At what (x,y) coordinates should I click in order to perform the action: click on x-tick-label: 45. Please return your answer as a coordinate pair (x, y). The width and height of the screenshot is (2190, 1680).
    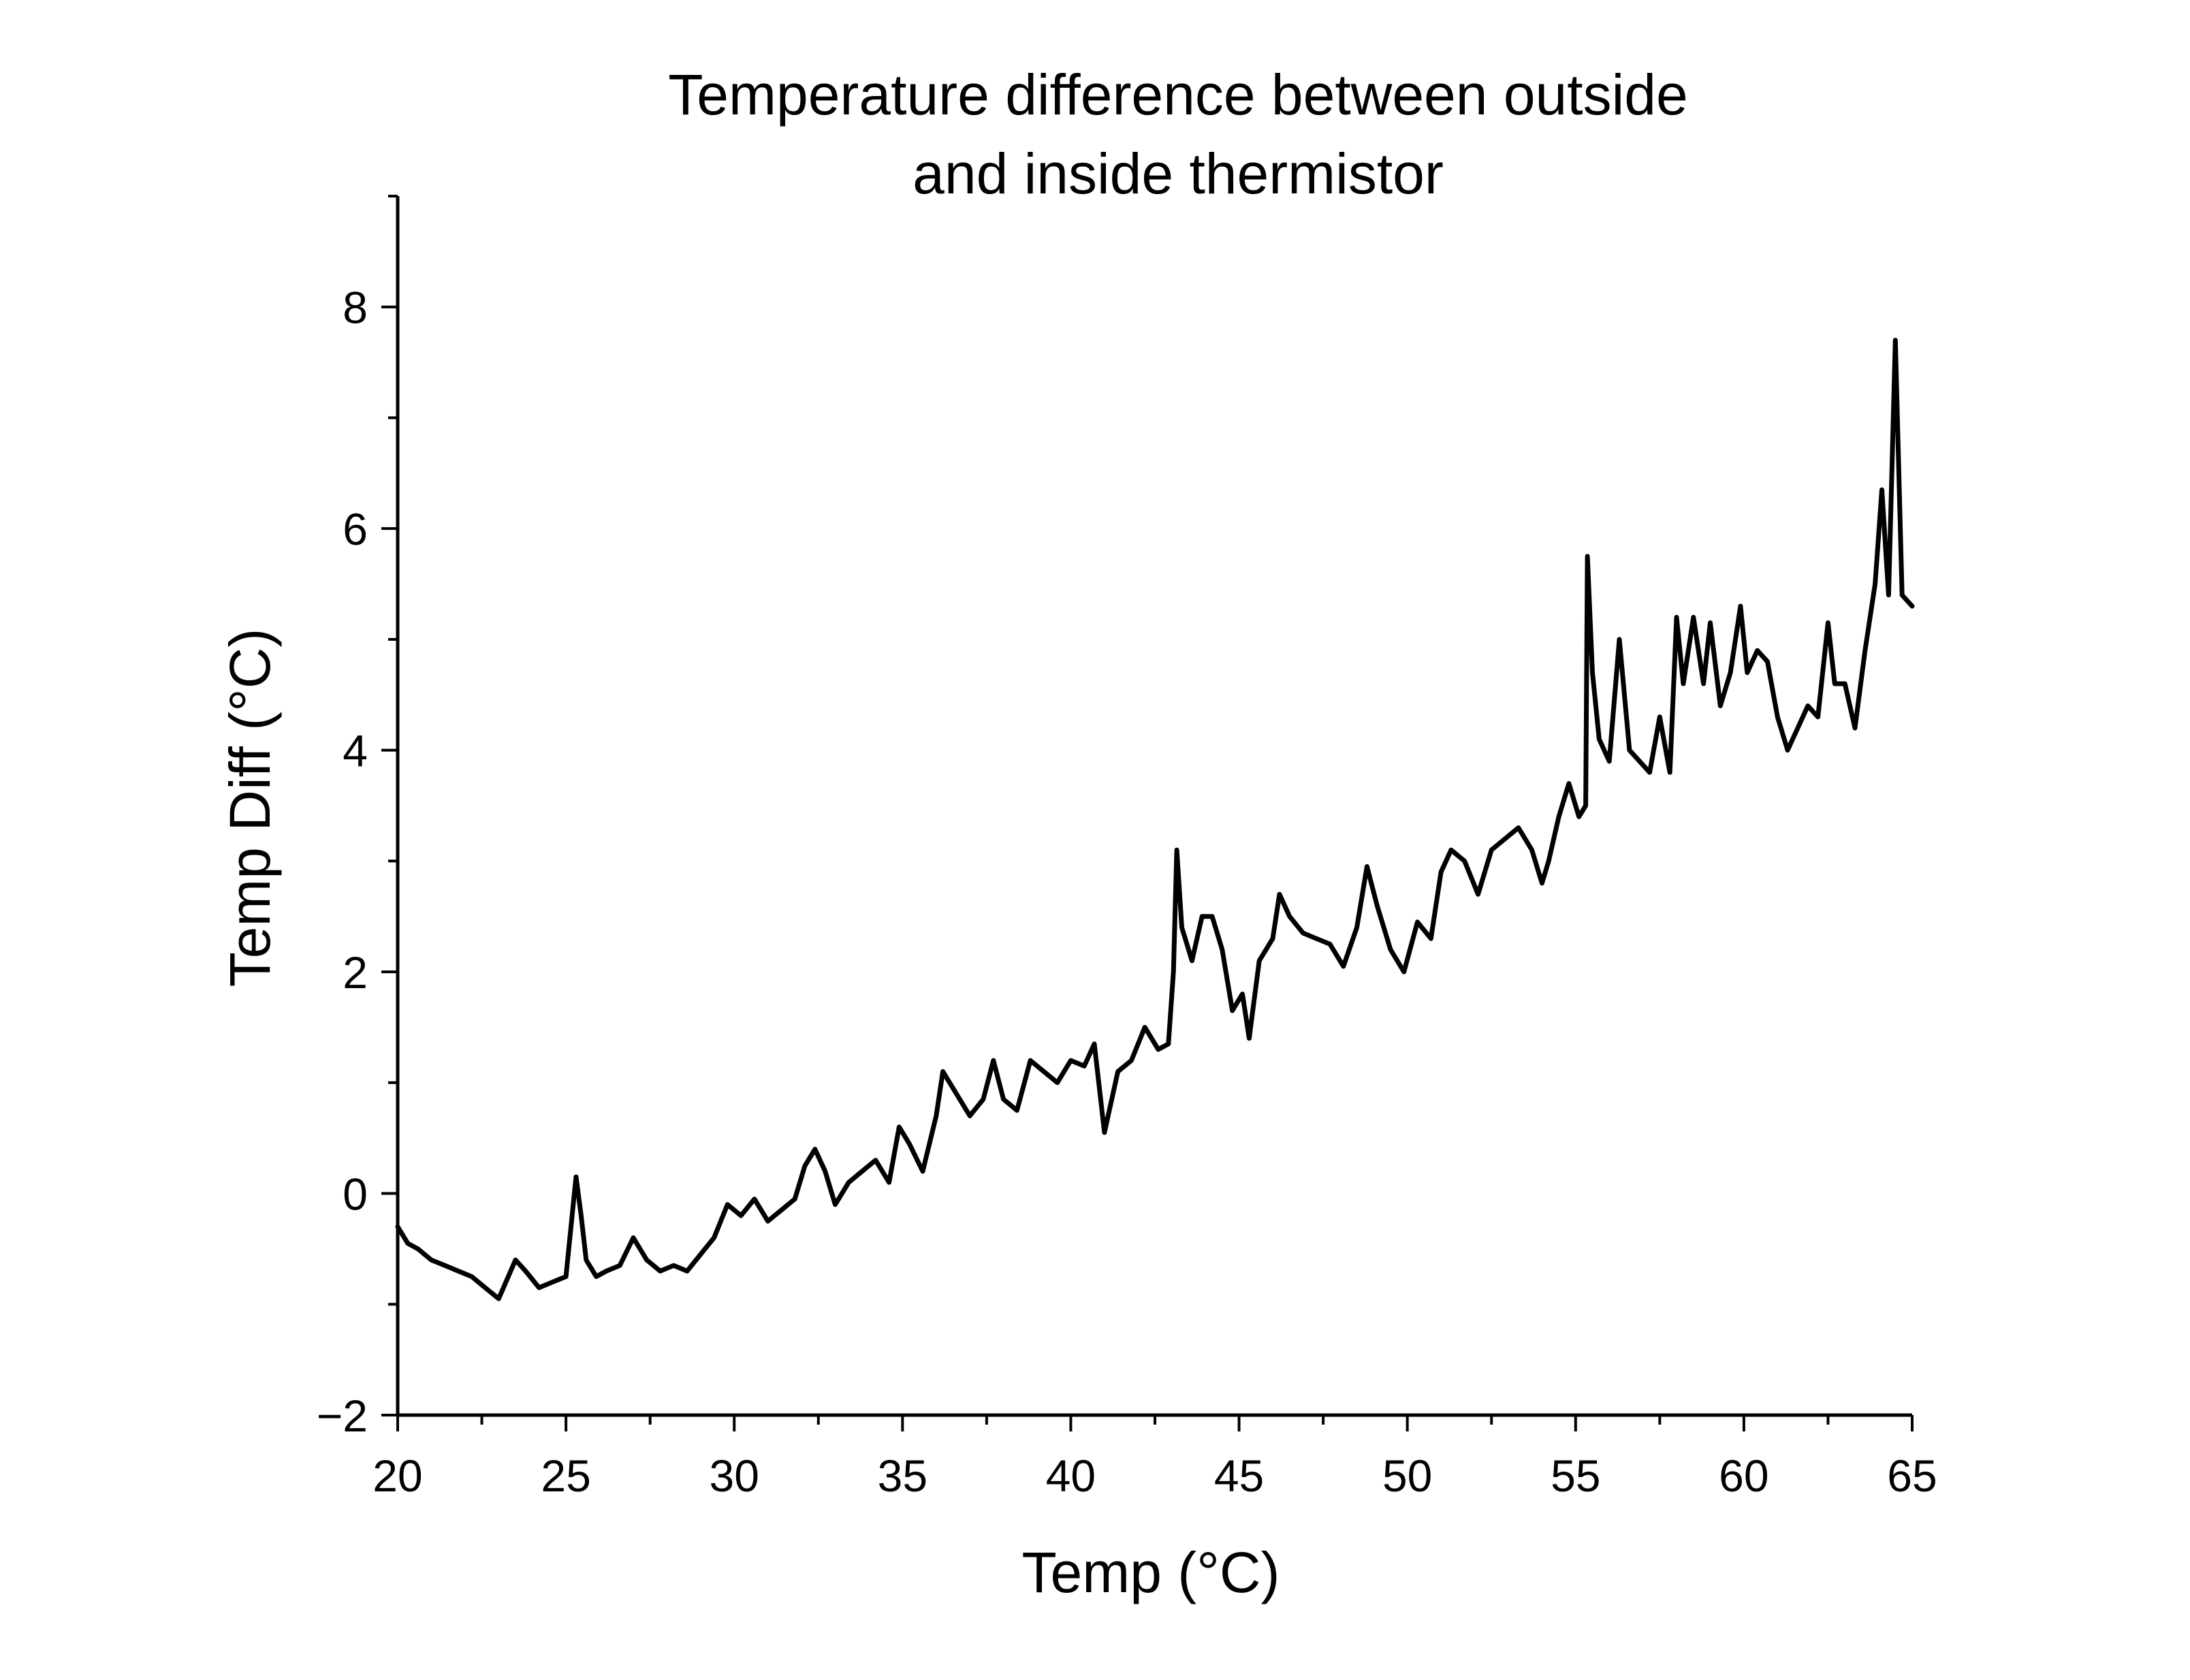
    Looking at the image, I should click on (1239, 1476).